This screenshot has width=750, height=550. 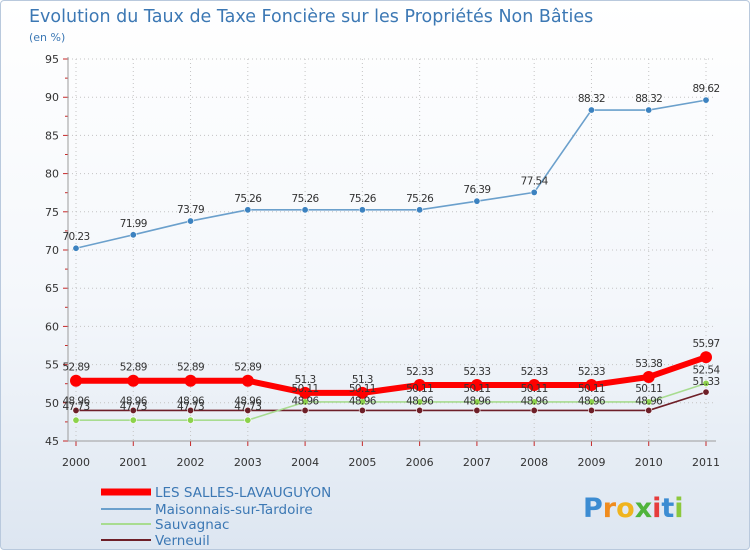 I want to click on logo-letter: P, so click(x=593, y=508).